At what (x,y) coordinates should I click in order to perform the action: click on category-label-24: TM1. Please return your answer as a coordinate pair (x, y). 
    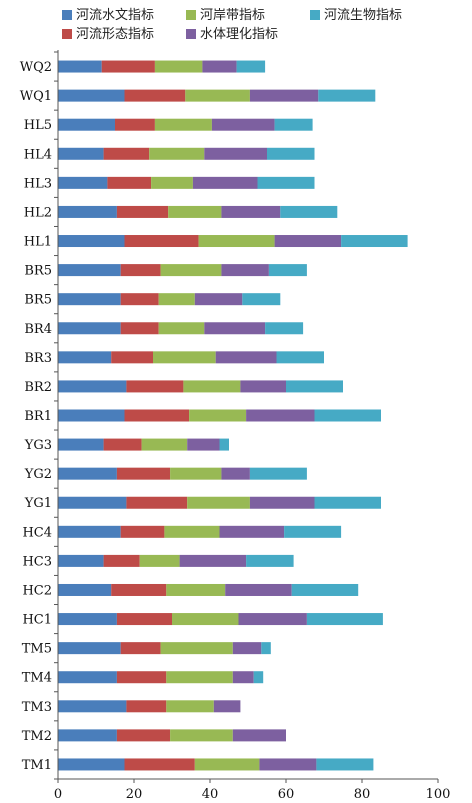
    Looking at the image, I should click on (37, 765).